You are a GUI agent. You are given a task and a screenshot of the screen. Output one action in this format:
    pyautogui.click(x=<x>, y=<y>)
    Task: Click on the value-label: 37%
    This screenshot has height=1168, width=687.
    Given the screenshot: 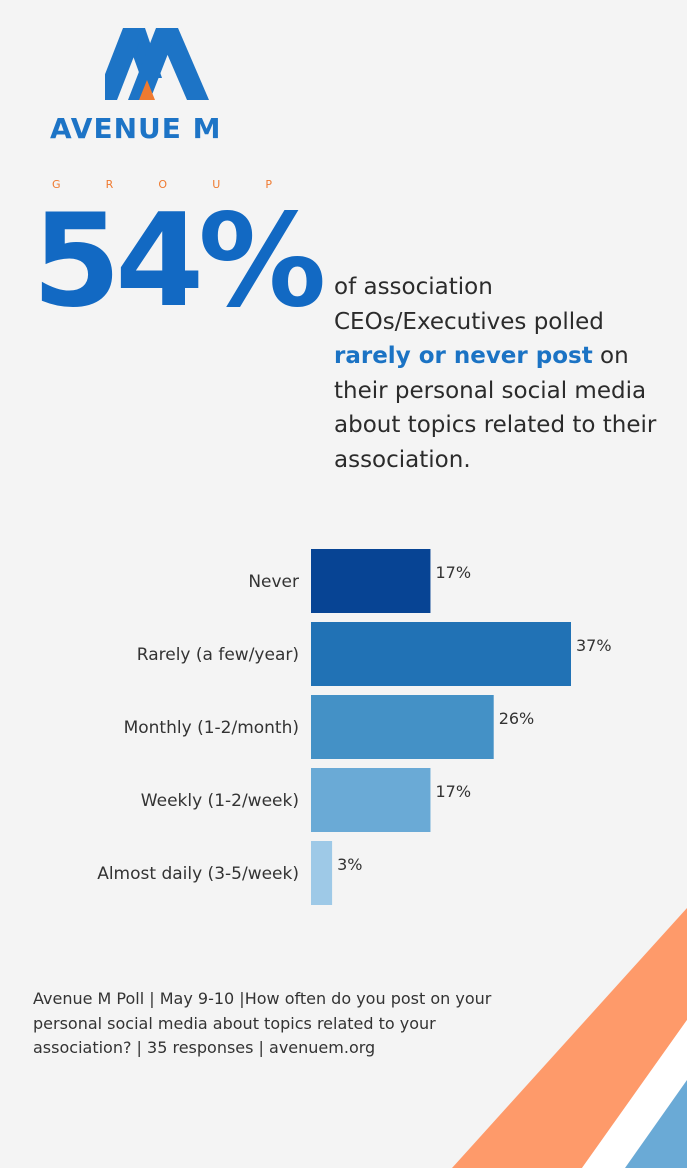 What is the action you would take?
    pyautogui.click(x=594, y=645)
    